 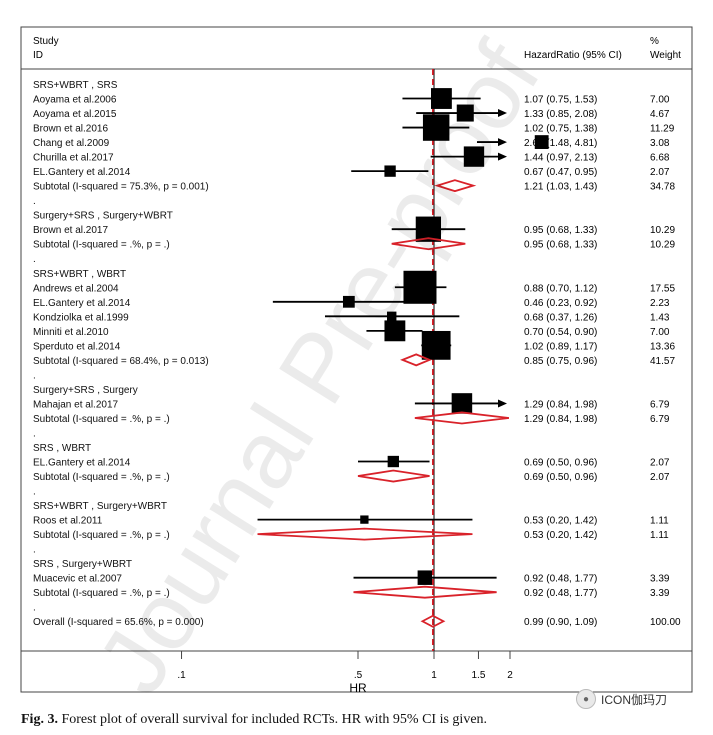 I want to click on group-label: Surgery+SRS , Surgery, so click(x=85, y=390).